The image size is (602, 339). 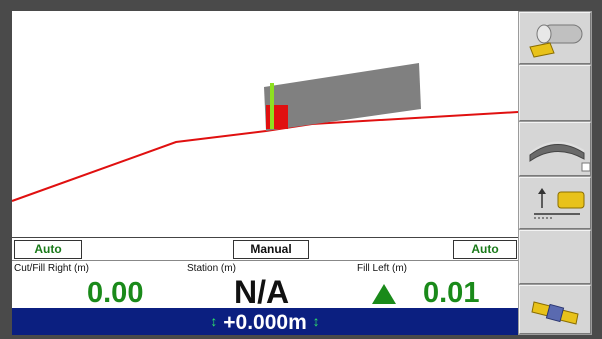 What do you see at coordinates (272, 106) in the screenshot?
I see `blade-guide-marker` at bounding box center [272, 106].